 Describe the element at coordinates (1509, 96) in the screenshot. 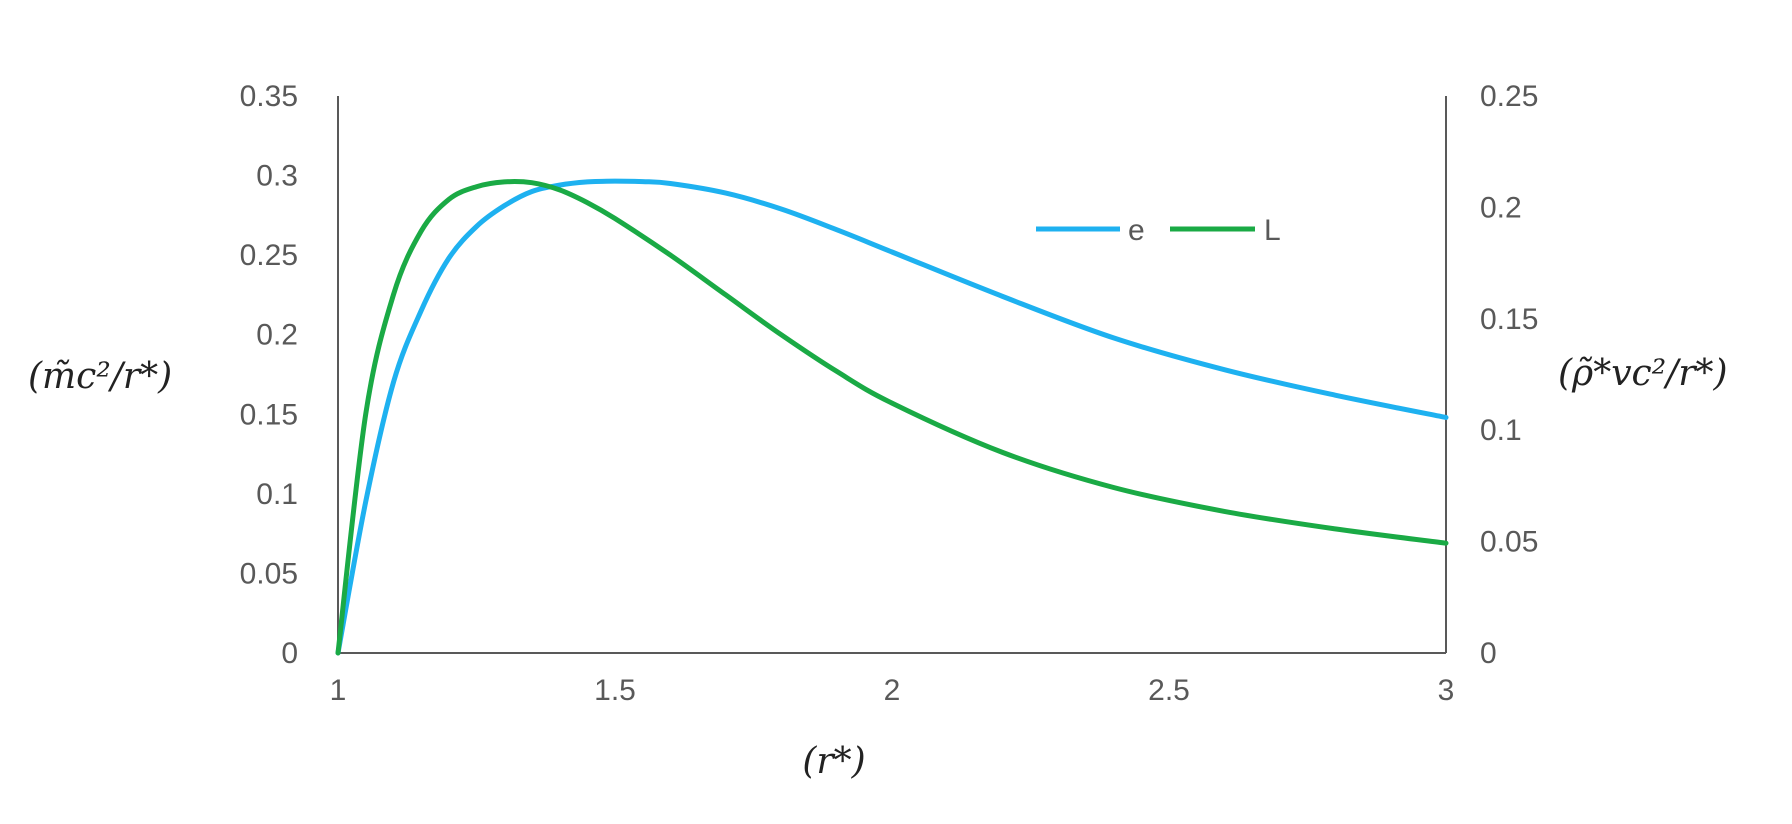

I see `y2-tick-label: 0.25` at that location.